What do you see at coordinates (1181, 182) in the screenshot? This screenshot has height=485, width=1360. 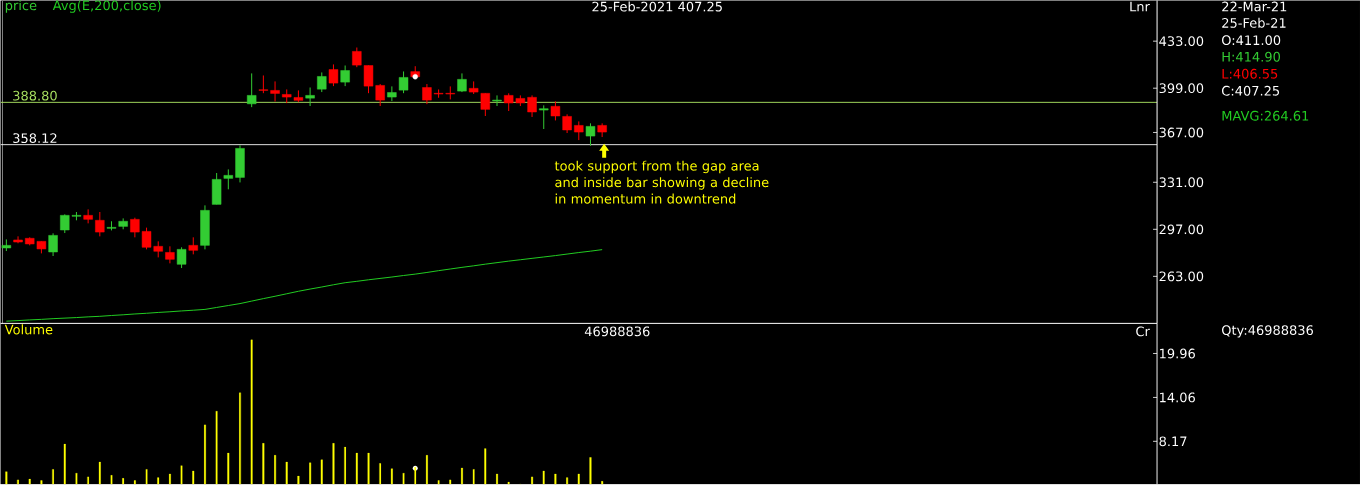 I see `y-tick-label: 331.00` at bounding box center [1181, 182].